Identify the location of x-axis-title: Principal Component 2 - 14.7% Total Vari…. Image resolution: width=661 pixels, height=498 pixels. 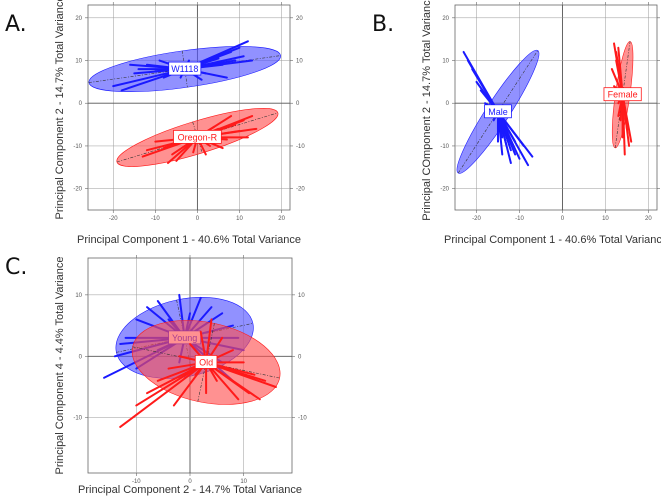
(190, 490).